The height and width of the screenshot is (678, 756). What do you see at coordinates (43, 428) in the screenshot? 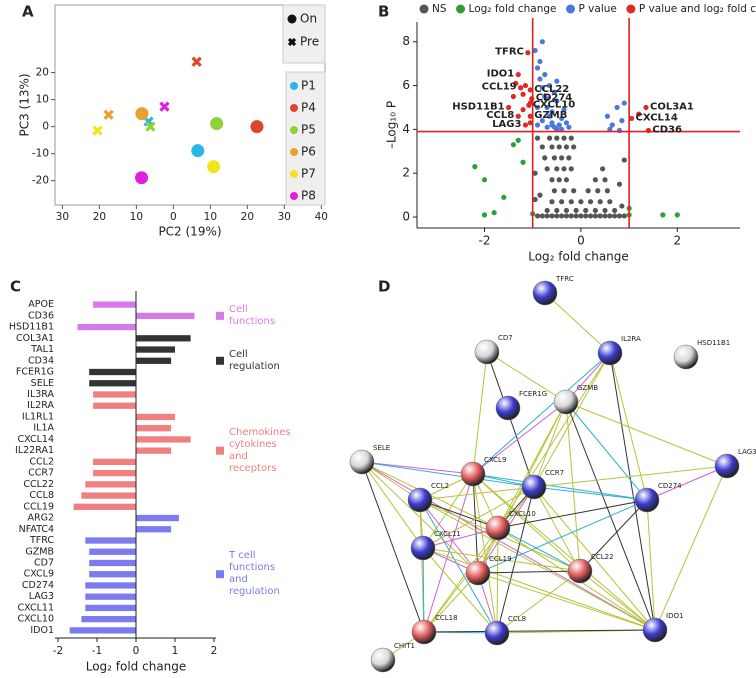
I see `category-label: IL1A` at bounding box center [43, 428].